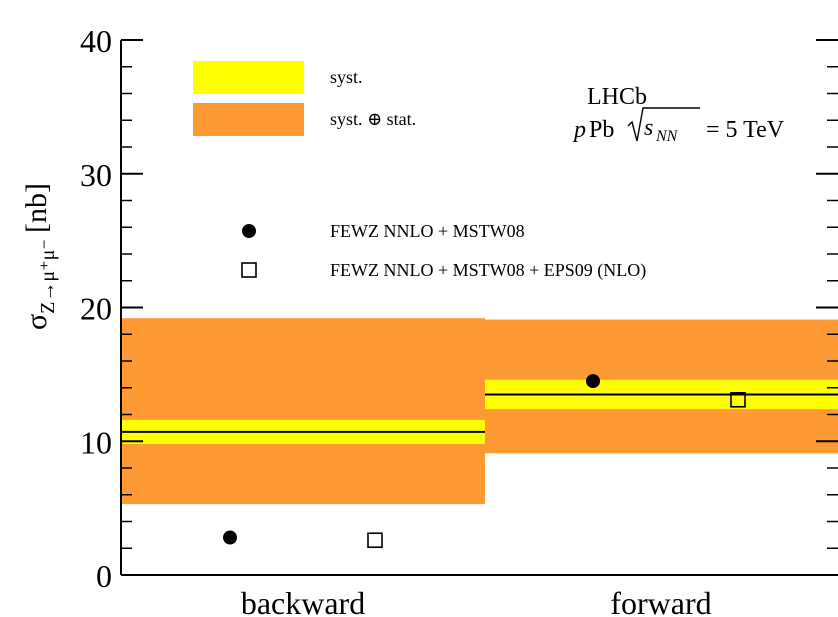 Image resolution: width=838 pixels, height=617 pixels. Describe the element at coordinates (579, 130) in the screenshot. I see `collision-system-p: p` at that location.